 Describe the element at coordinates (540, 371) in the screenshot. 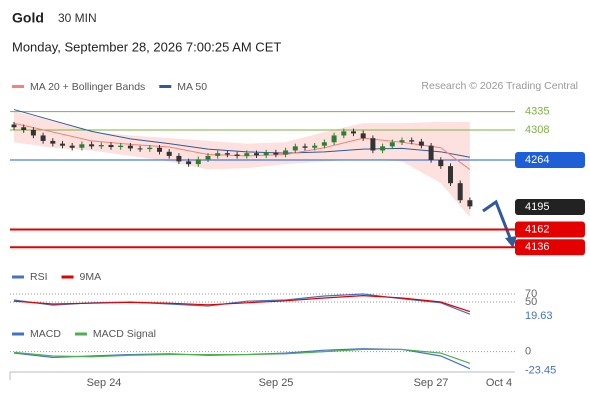

I see `last-value: -23.45` at that location.